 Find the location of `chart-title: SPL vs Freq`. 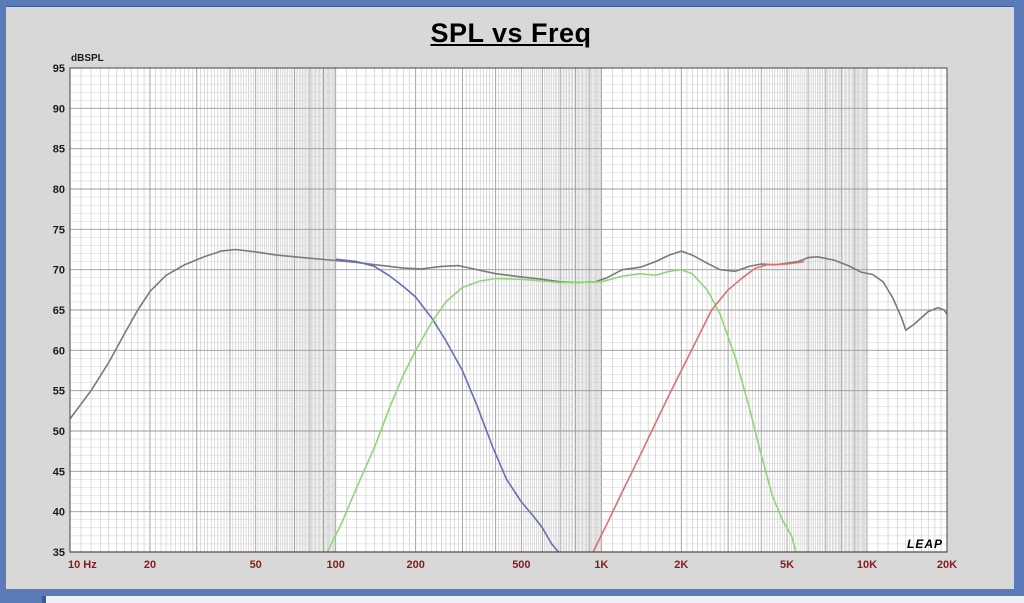

chart-title: SPL vs Freq is located at coordinates (511, 33).